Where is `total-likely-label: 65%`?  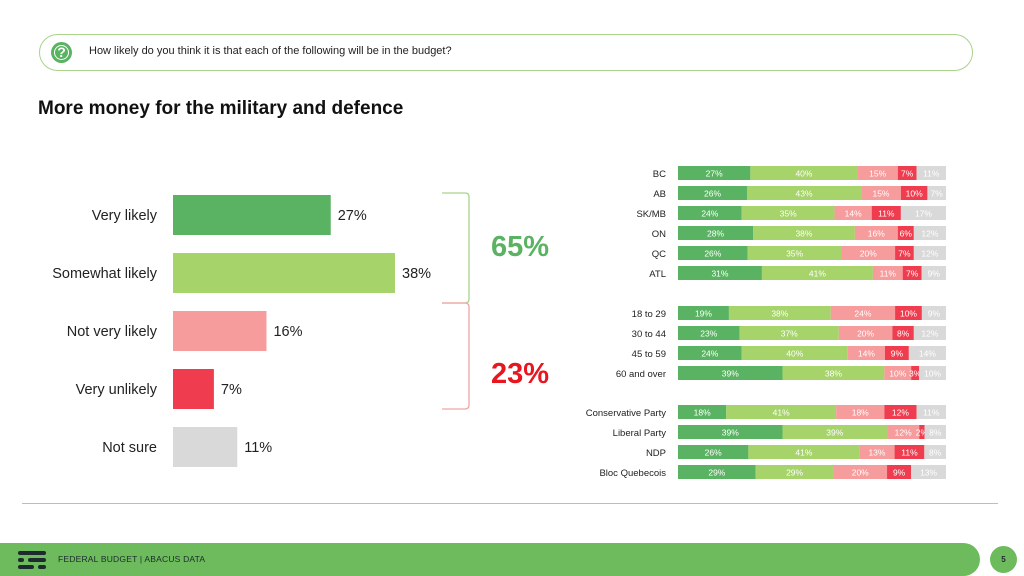
total-likely-label: 65% is located at coordinates (520, 247).